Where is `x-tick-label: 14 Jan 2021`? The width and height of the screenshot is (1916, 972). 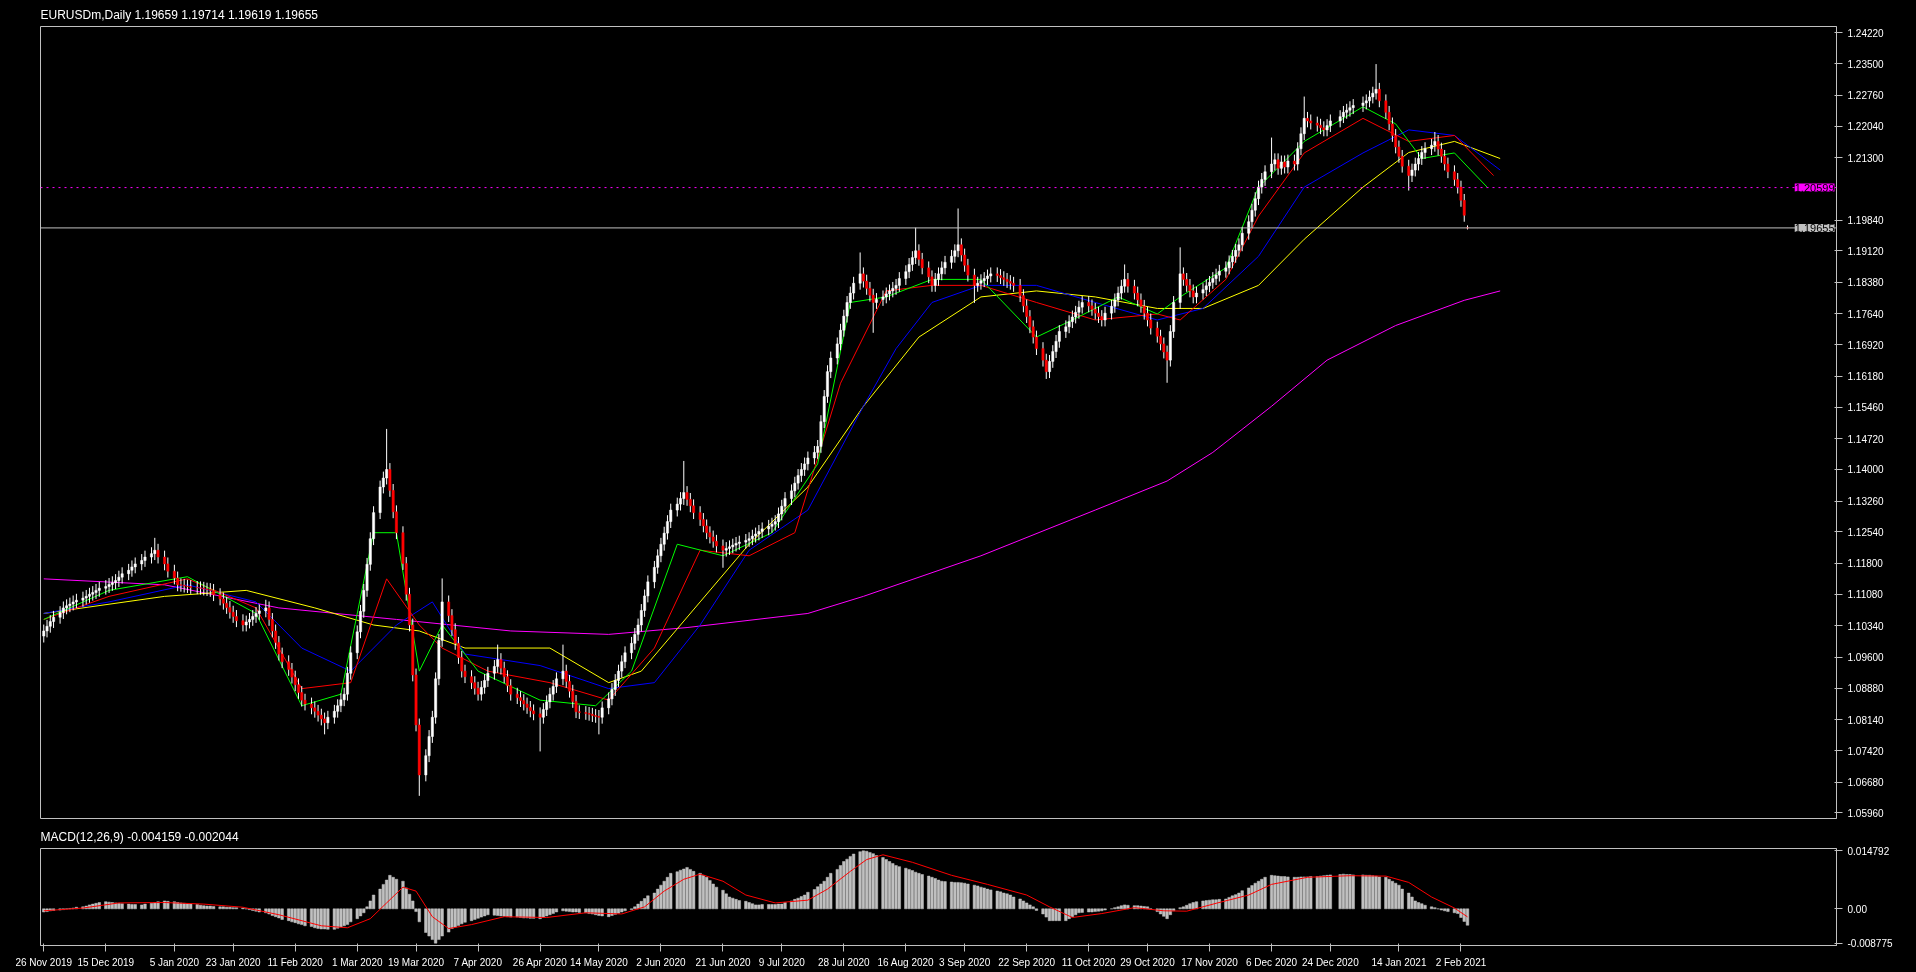
x-tick-label: 14 Jan 2021 is located at coordinates (1399, 962).